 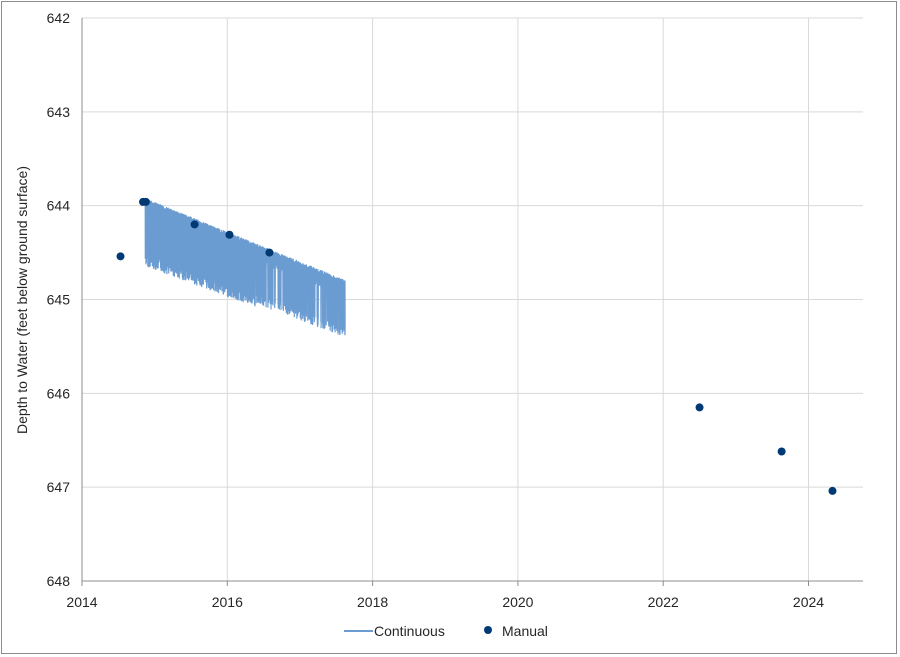 What do you see at coordinates (488, 630) in the screenshot?
I see `legend-manual-marker` at bounding box center [488, 630].